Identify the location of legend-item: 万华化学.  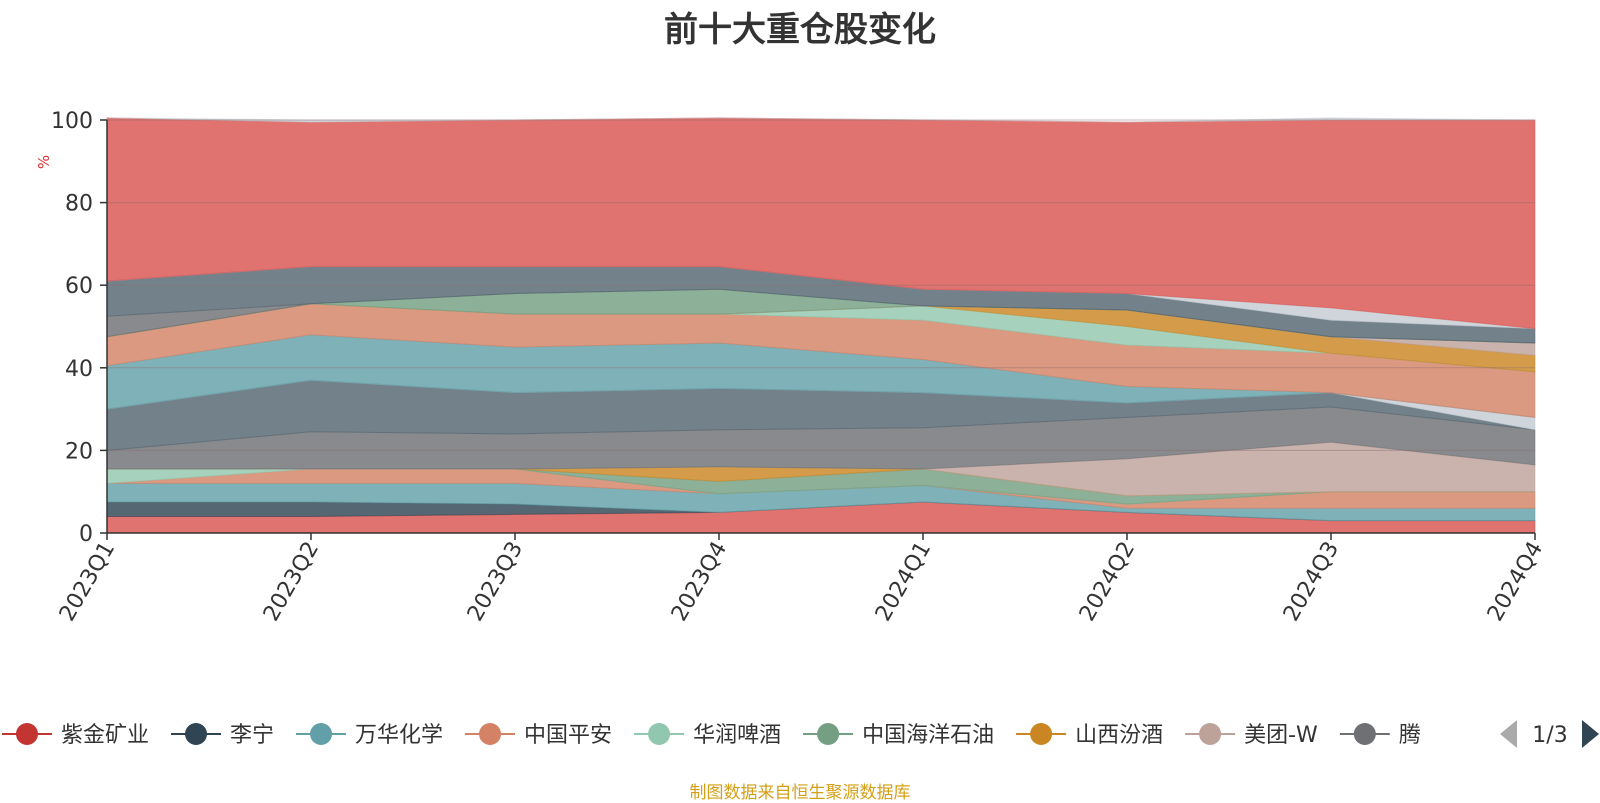
(369, 735).